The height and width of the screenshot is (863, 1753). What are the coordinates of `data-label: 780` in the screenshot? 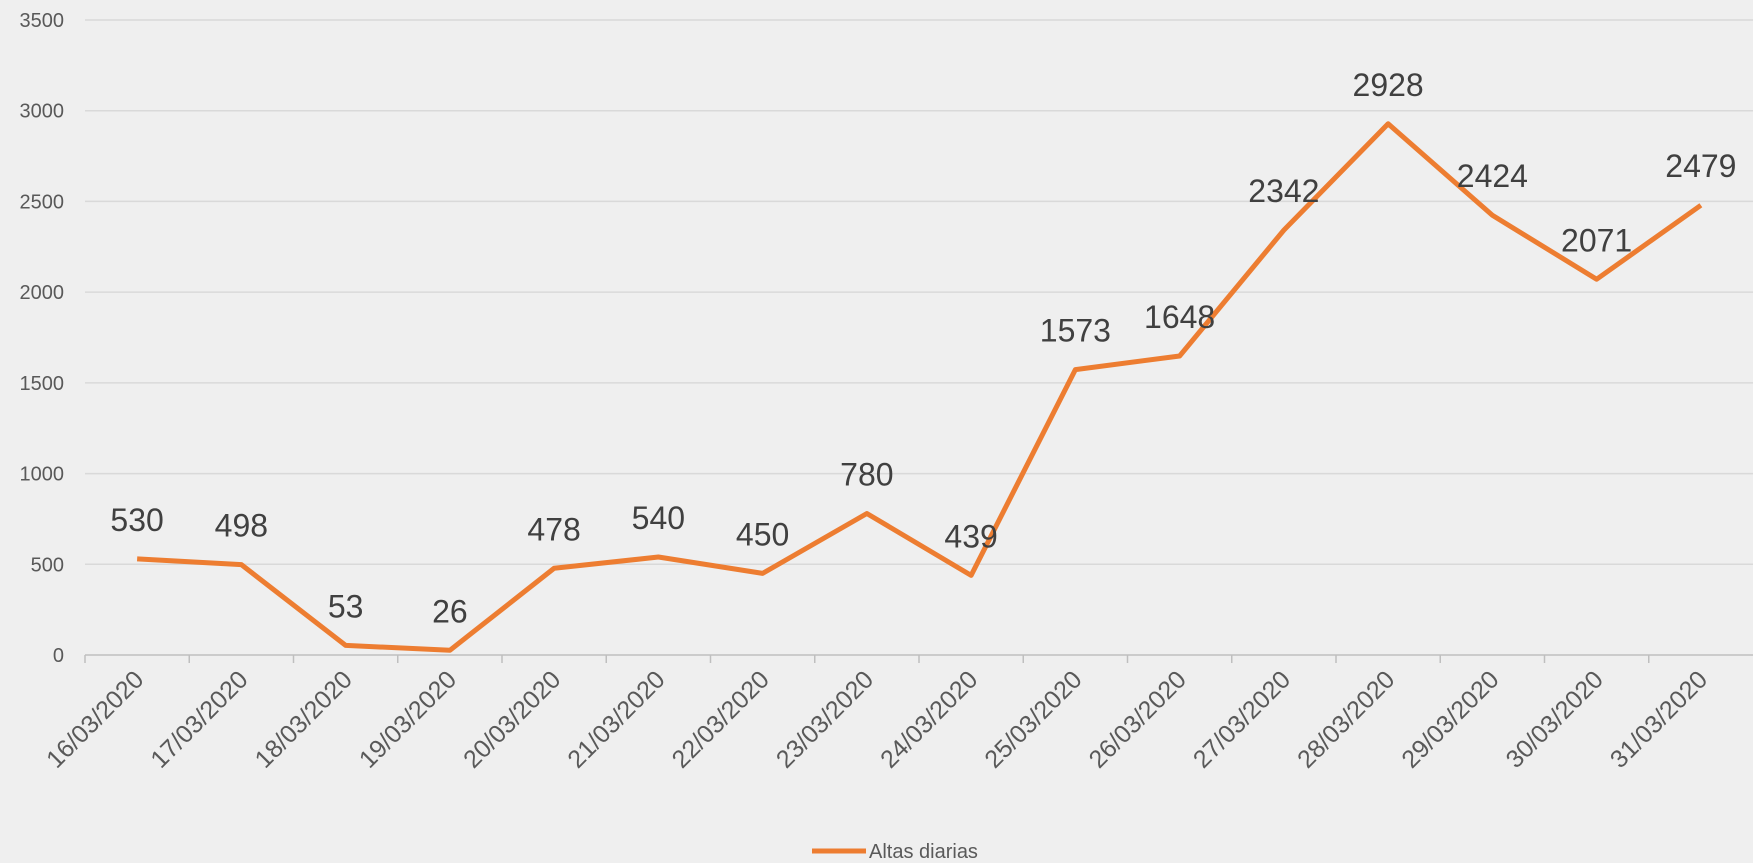 It's located at (866, 474).